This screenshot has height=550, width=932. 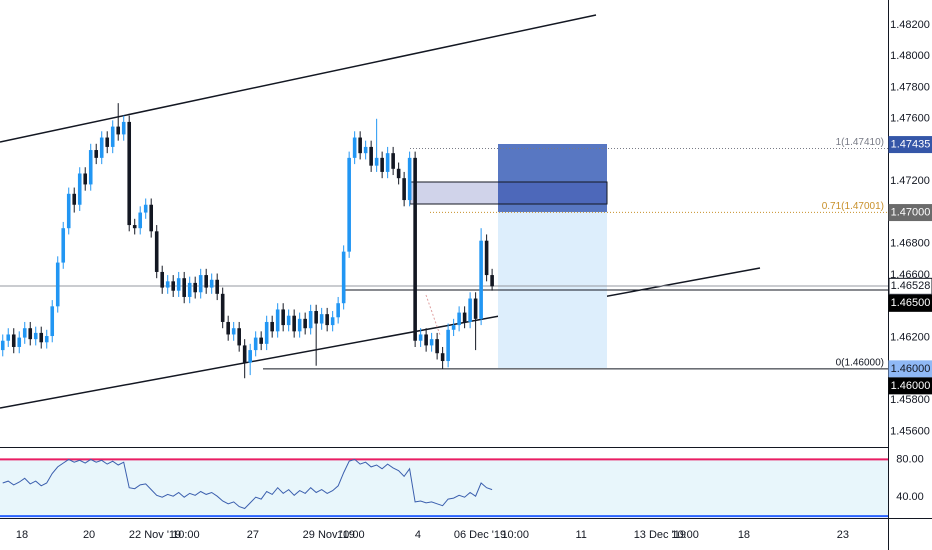 I want to click on fib-label: 1(1.47410), so click(x=860, y=142).